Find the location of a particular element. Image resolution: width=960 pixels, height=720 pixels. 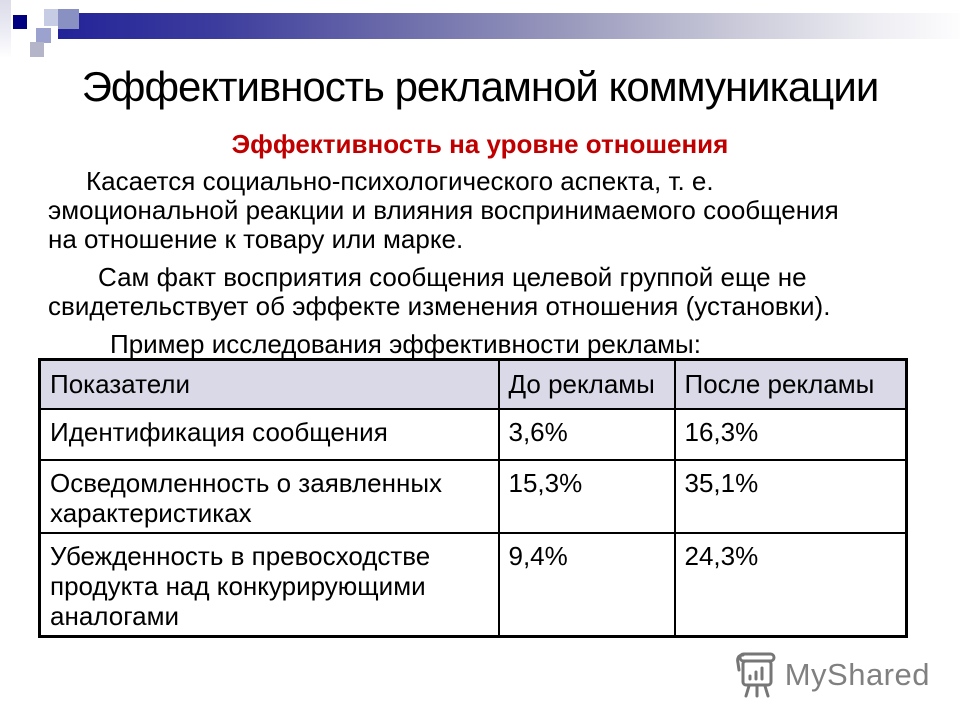

decor-square-navy is located at coordinates (20, 22).